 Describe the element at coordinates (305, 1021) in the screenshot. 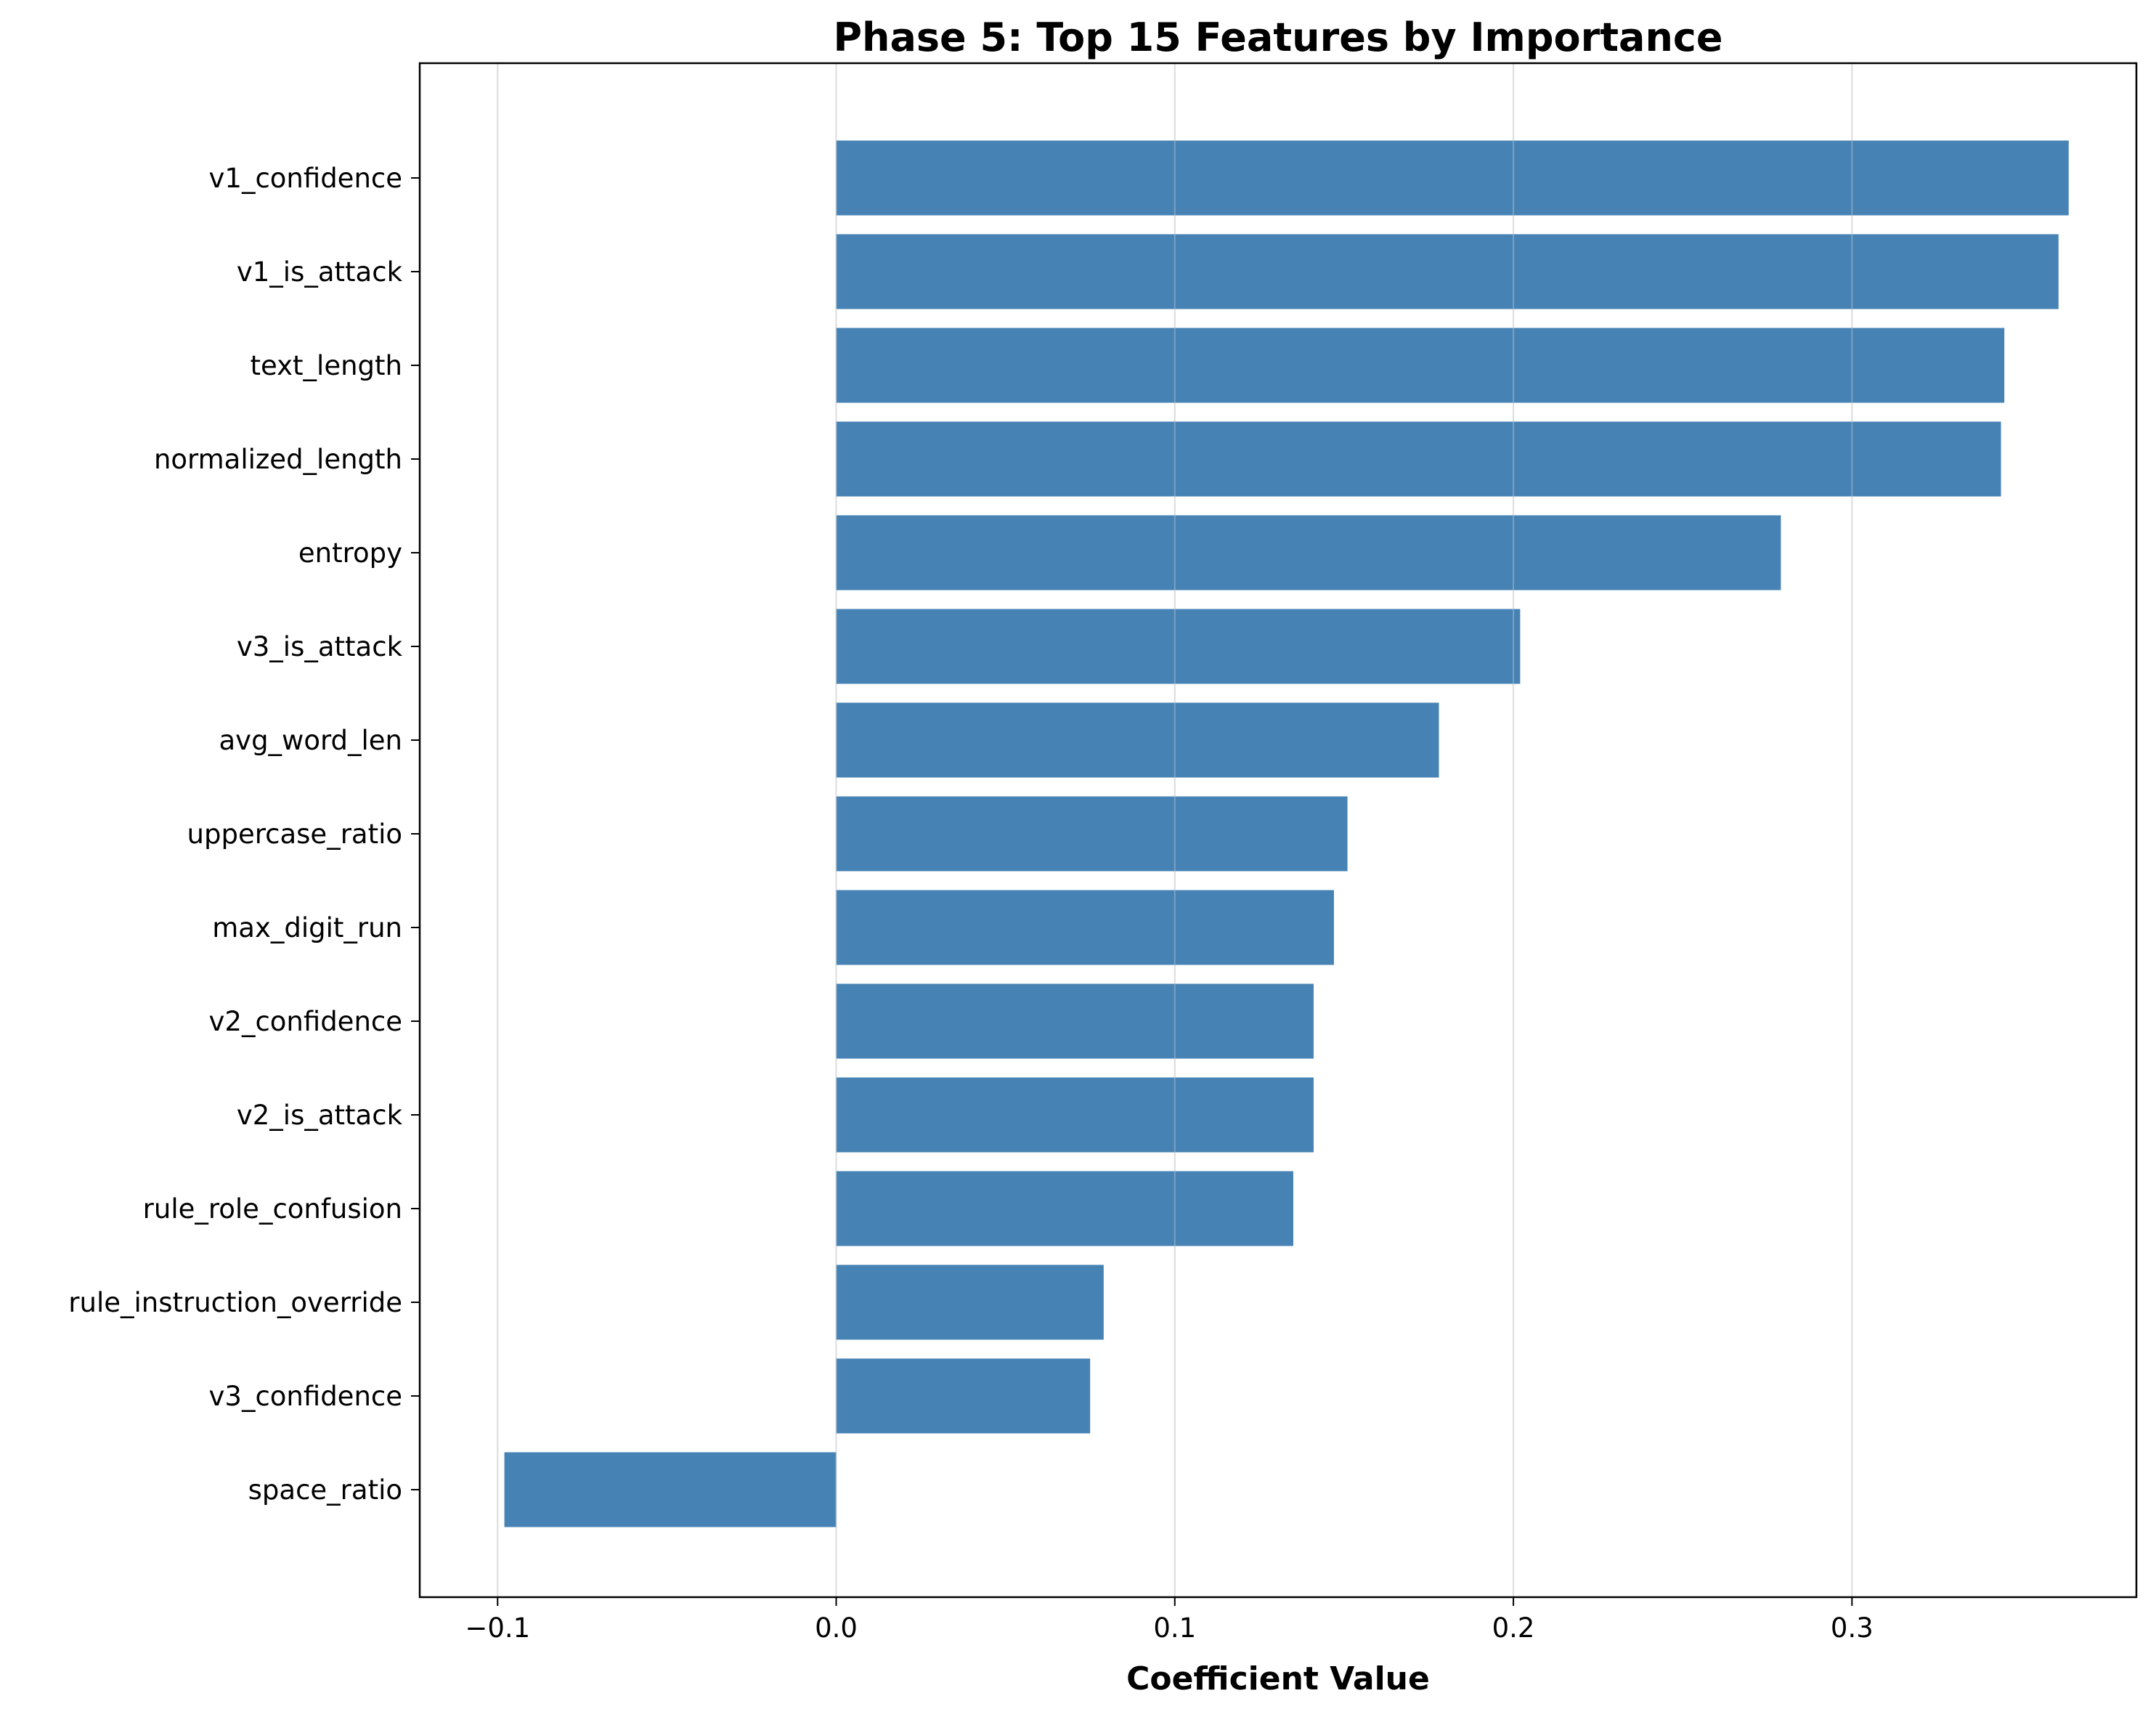

I see `category-label: v2_confidence` at that location.